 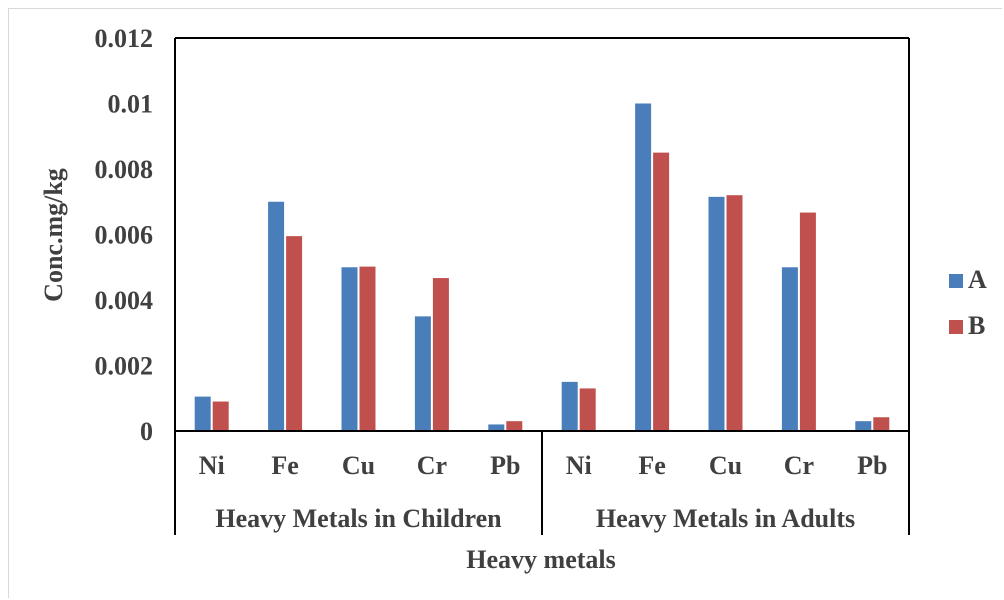 What do you see at coordinates (807, 321) in the screenshot?
I see `bar-B-cr-adults` at bounding box center [807, 321].